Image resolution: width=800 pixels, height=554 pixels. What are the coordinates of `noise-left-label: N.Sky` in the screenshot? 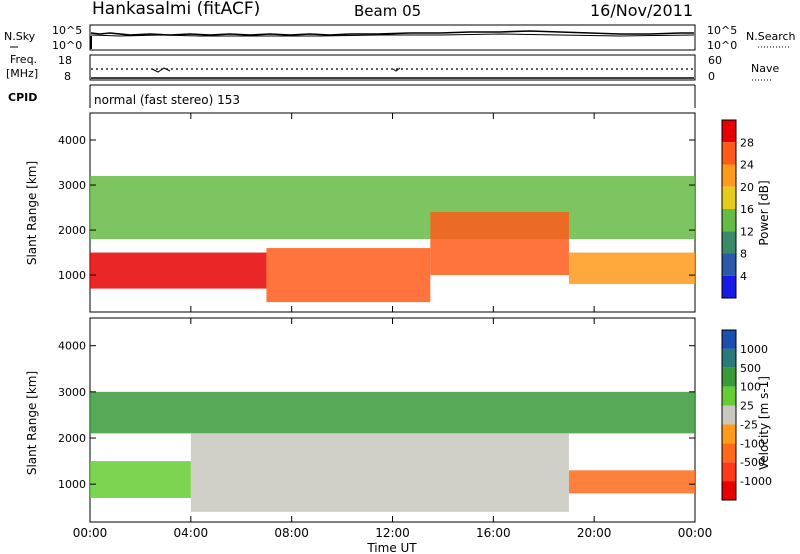 It's located at (20, 36).